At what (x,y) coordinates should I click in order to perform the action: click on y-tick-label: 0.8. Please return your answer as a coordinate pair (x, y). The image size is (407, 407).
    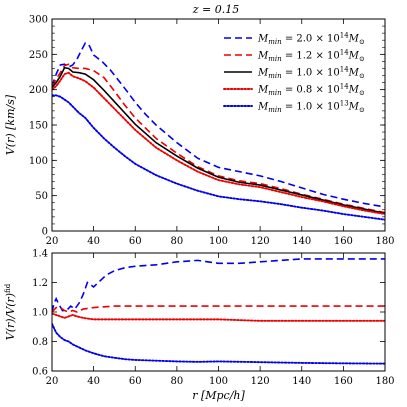
    Looking at the image, I should click on (40, 342).